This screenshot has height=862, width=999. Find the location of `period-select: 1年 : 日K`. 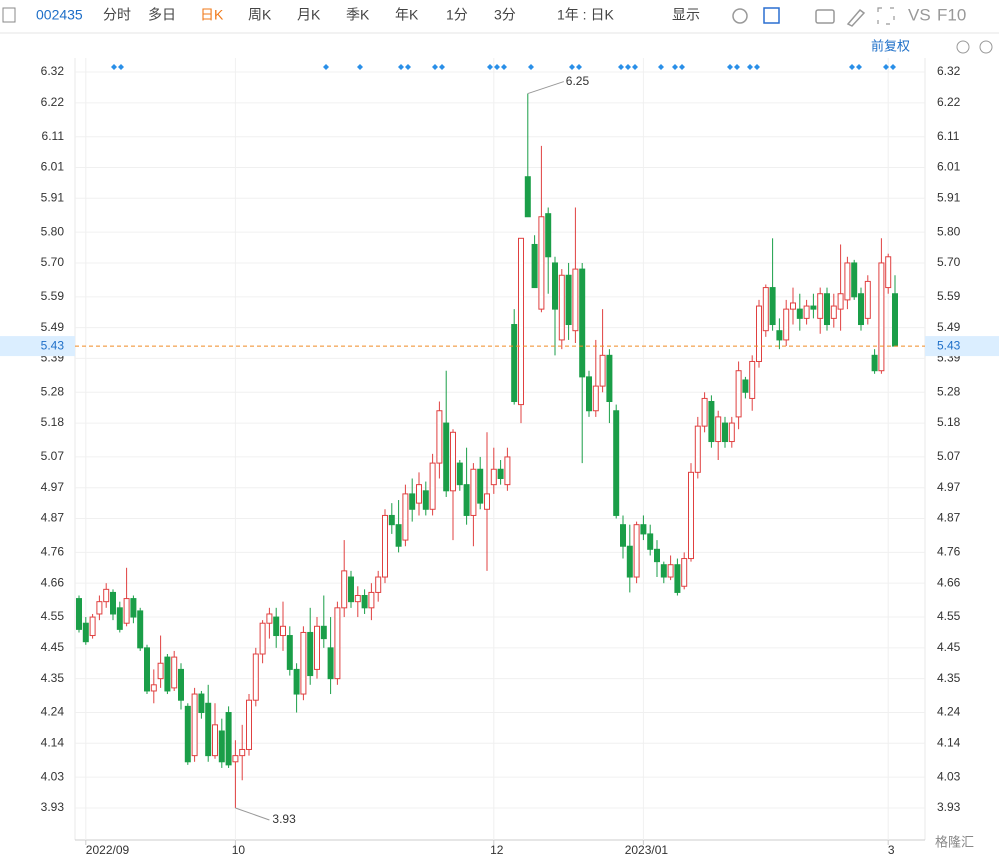

period-select: 1年 : 日K is located at coordinates (585, 15).